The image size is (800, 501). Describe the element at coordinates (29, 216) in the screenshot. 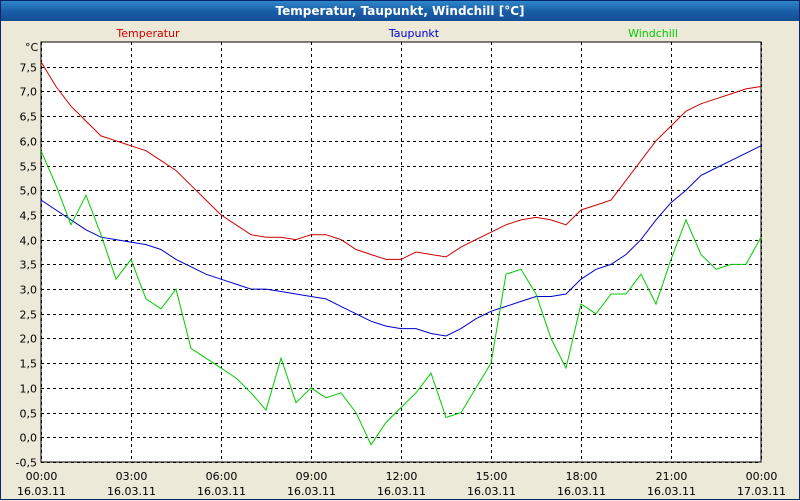

I see `y-tick-label: 4,5` at that location.